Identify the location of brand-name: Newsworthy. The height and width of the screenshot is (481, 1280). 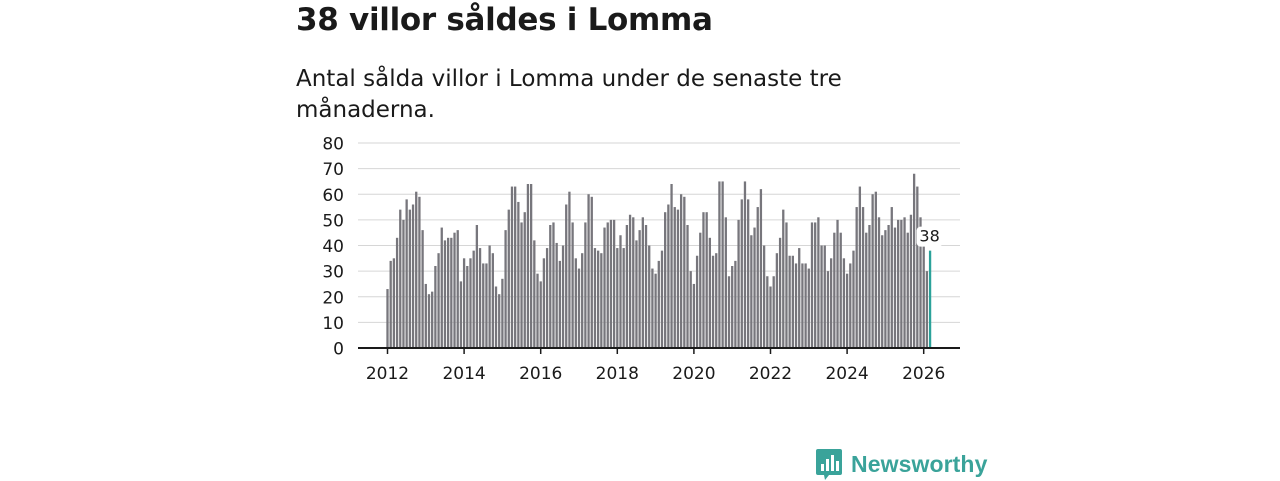
(919, 463).